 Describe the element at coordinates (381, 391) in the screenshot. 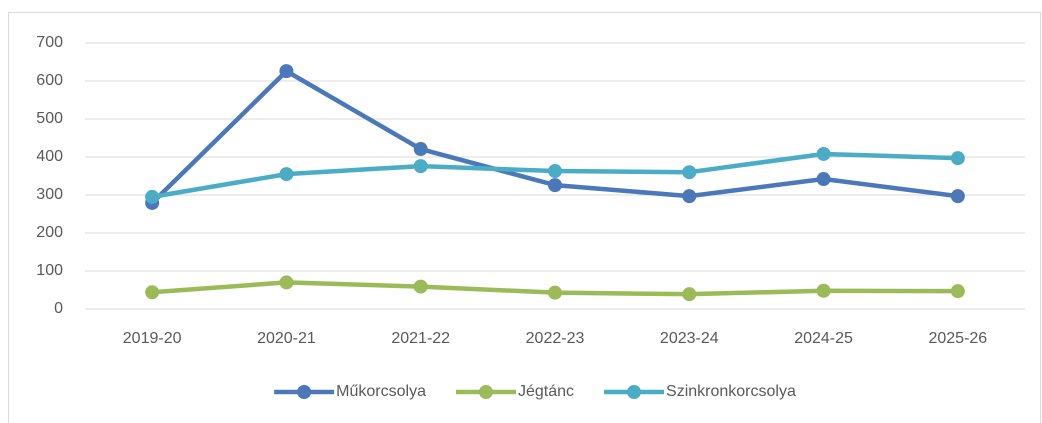

I see `legend-label: Műkorcsolya` at that location.